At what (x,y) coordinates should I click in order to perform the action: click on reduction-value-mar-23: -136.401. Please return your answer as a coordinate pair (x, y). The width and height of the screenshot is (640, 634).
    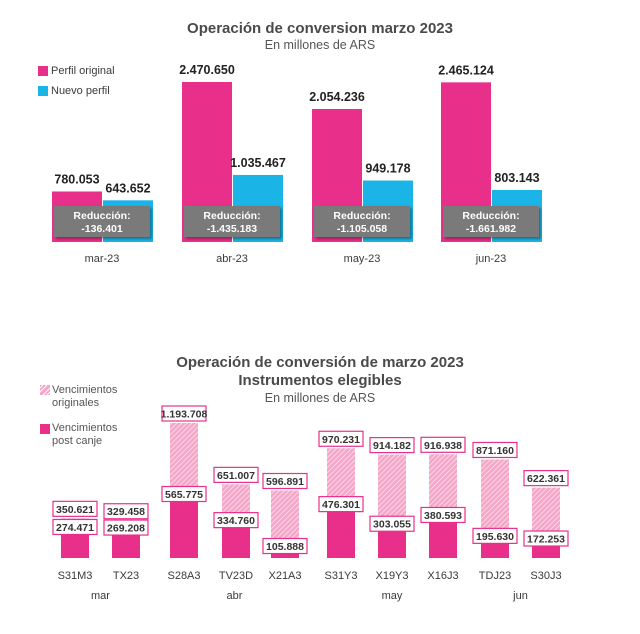
    Looking at the image, I should click on (102, 229).